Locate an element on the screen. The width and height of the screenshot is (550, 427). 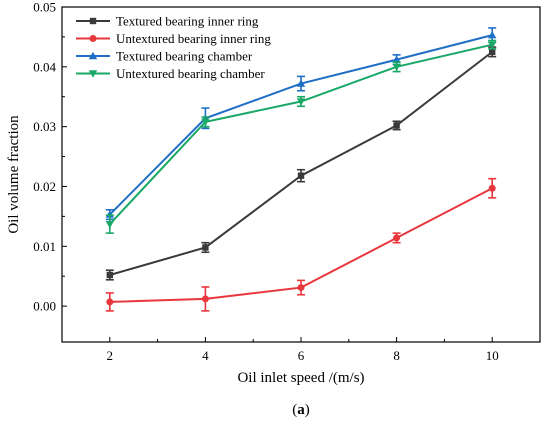
figure-caption: (a) is located at coordinates (301, 410).